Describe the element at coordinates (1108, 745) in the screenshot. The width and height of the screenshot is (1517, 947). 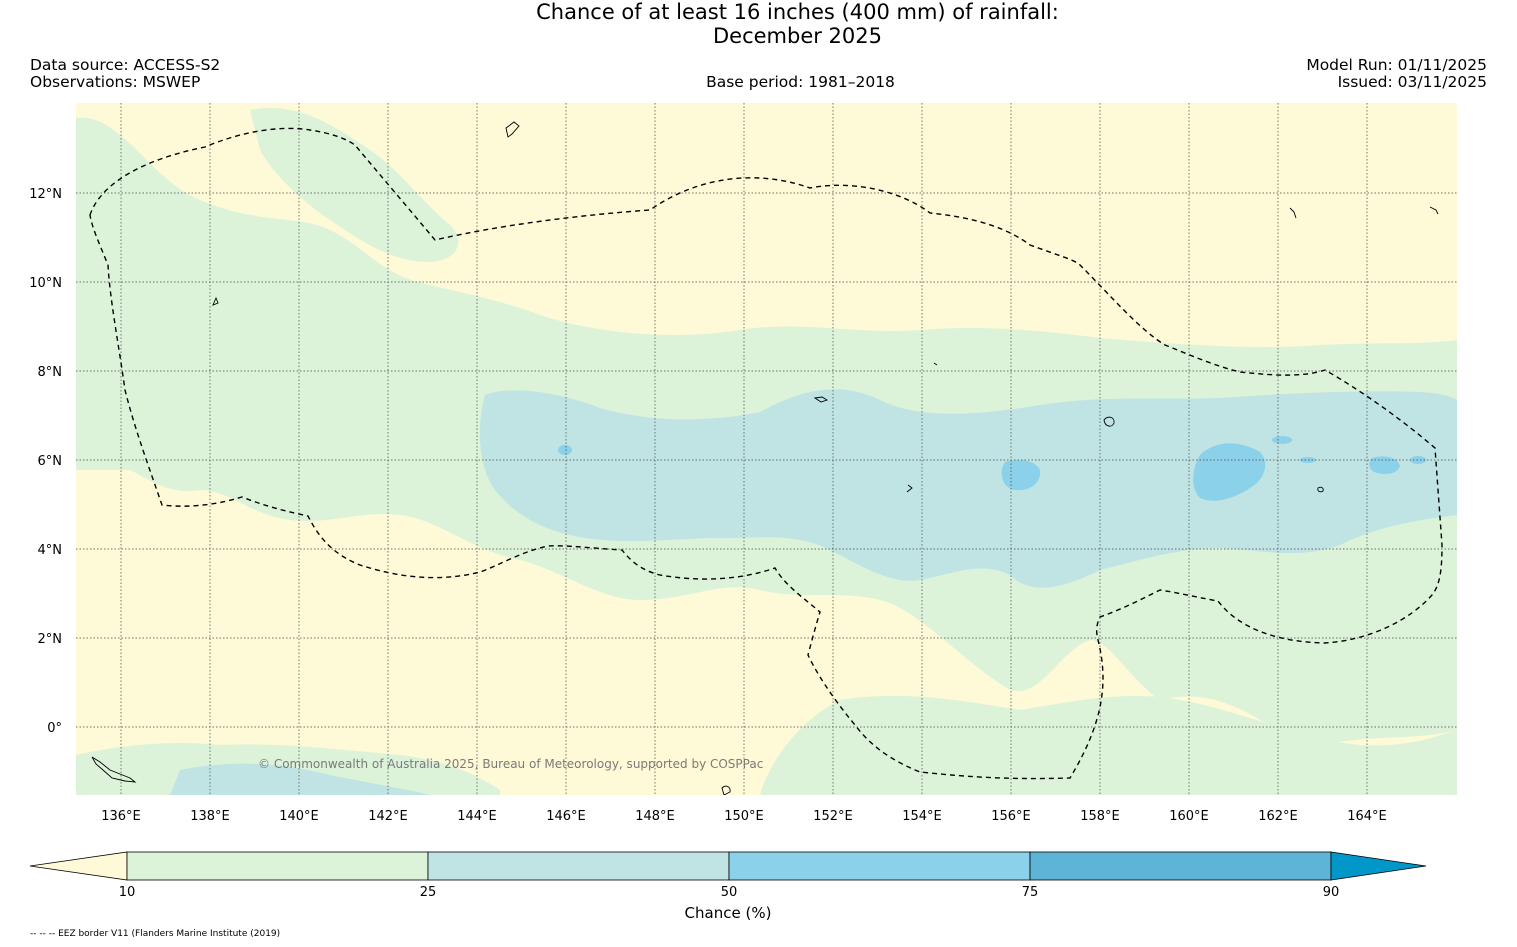
I see `zone-10-25-south` at that location.